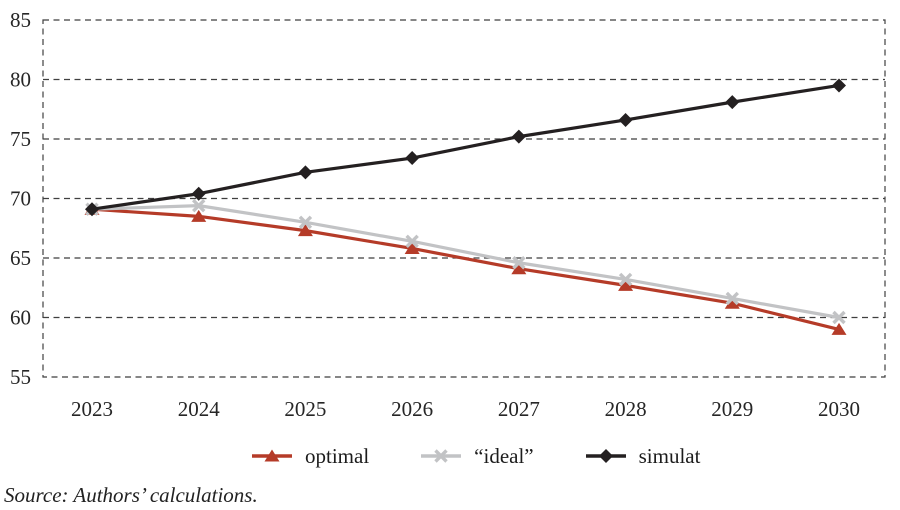 The image size is (900, 510). I want to click on legend-item-optimal: optimal, so click(309, 456).